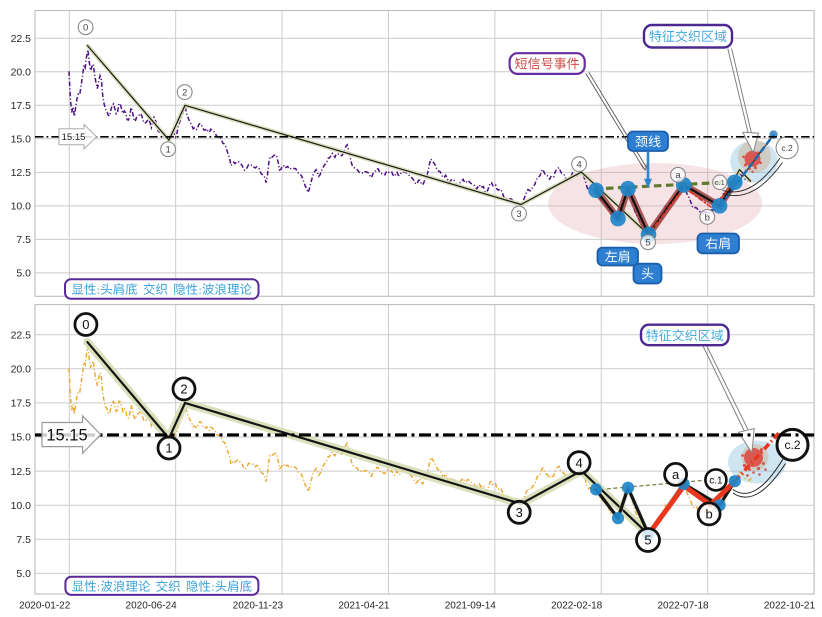 This screenshot has height=617, width=822. What do you see at coordinates (258, 606) in the screenshot?
I see `svg-text: 2020-11-23` at bounding box center [258, 606].